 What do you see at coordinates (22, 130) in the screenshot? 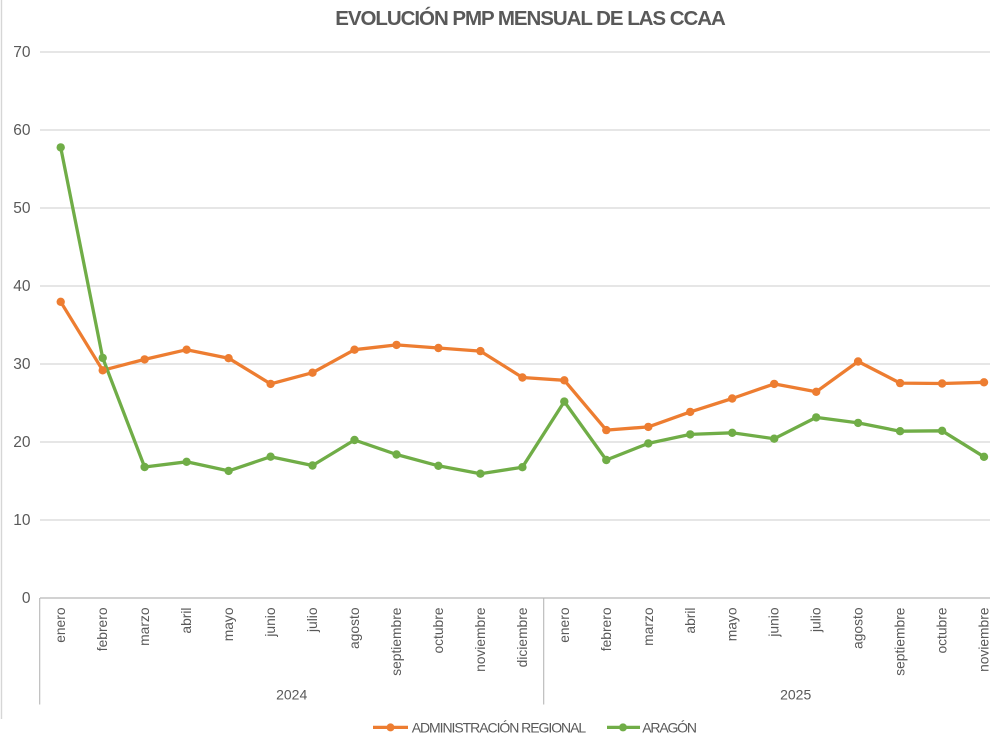
I see `svg-text: 60` at bounding box center [22, 130].